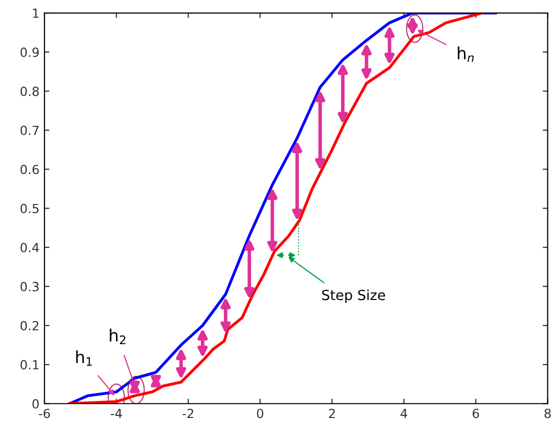 The width and height of the screenshot is (556, 434). What do you see at coordinates (331, 413) in the screenshot?
I see `x-tick-label: 2` at bounding box center [331, 413].